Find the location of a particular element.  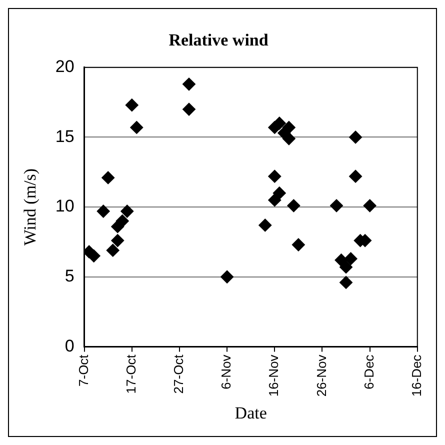

chart-title: Relative wind is located at coordinates (218, 40).